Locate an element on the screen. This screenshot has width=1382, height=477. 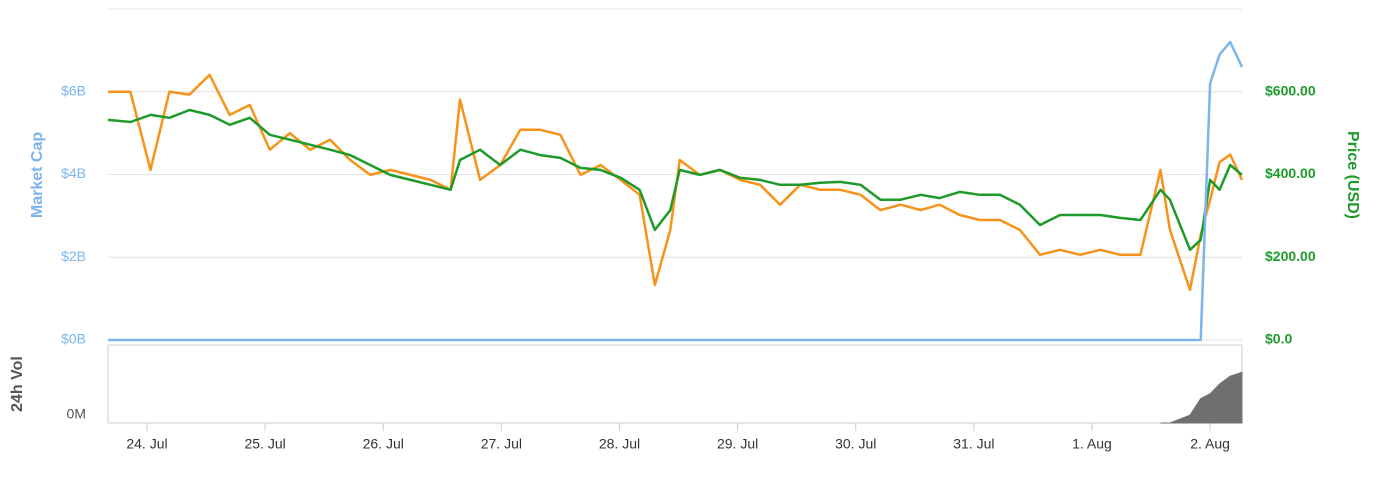
y2-tick-label: $200.00 is located at coordinates (1290, 256).